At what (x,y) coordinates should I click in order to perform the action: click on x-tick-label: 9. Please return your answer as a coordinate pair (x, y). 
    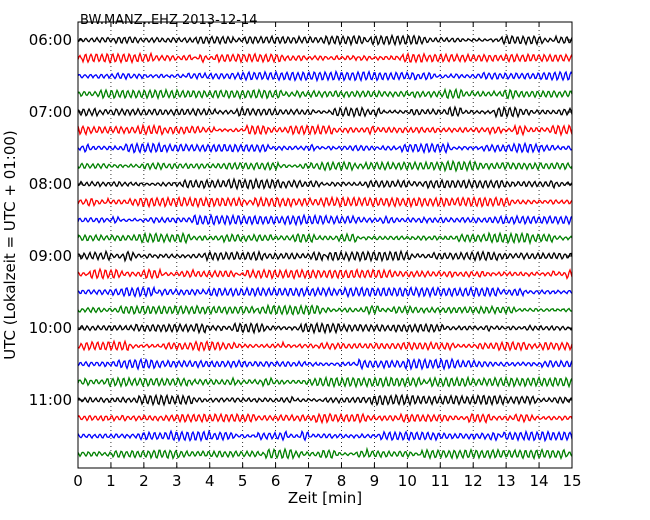
    Looking at the image, I should click on (375, 481).